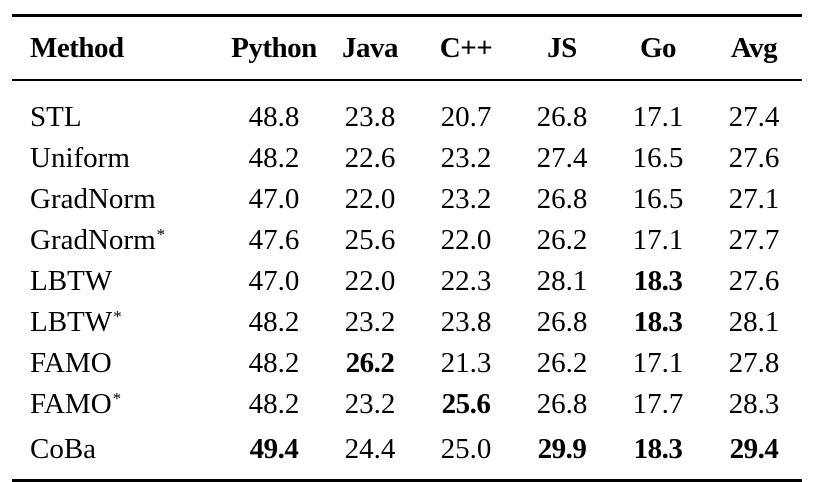 The height and width of the screenshot is (482, 818). I want to click on python-value-cell: 47.6, so click(274, 240).